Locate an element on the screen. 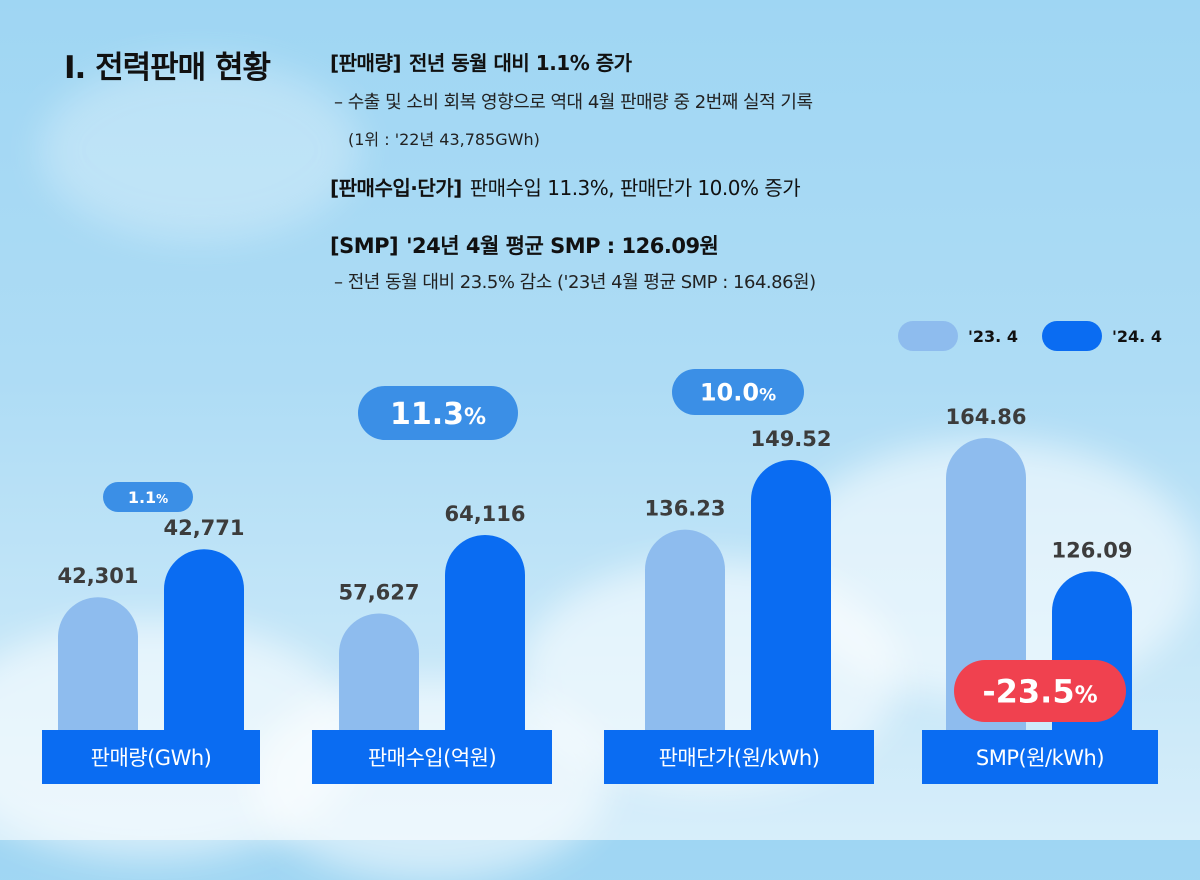 The width and height of the screenshot is (1200, 880). bar-revenue-2024 is located at coordinates (485, 632).